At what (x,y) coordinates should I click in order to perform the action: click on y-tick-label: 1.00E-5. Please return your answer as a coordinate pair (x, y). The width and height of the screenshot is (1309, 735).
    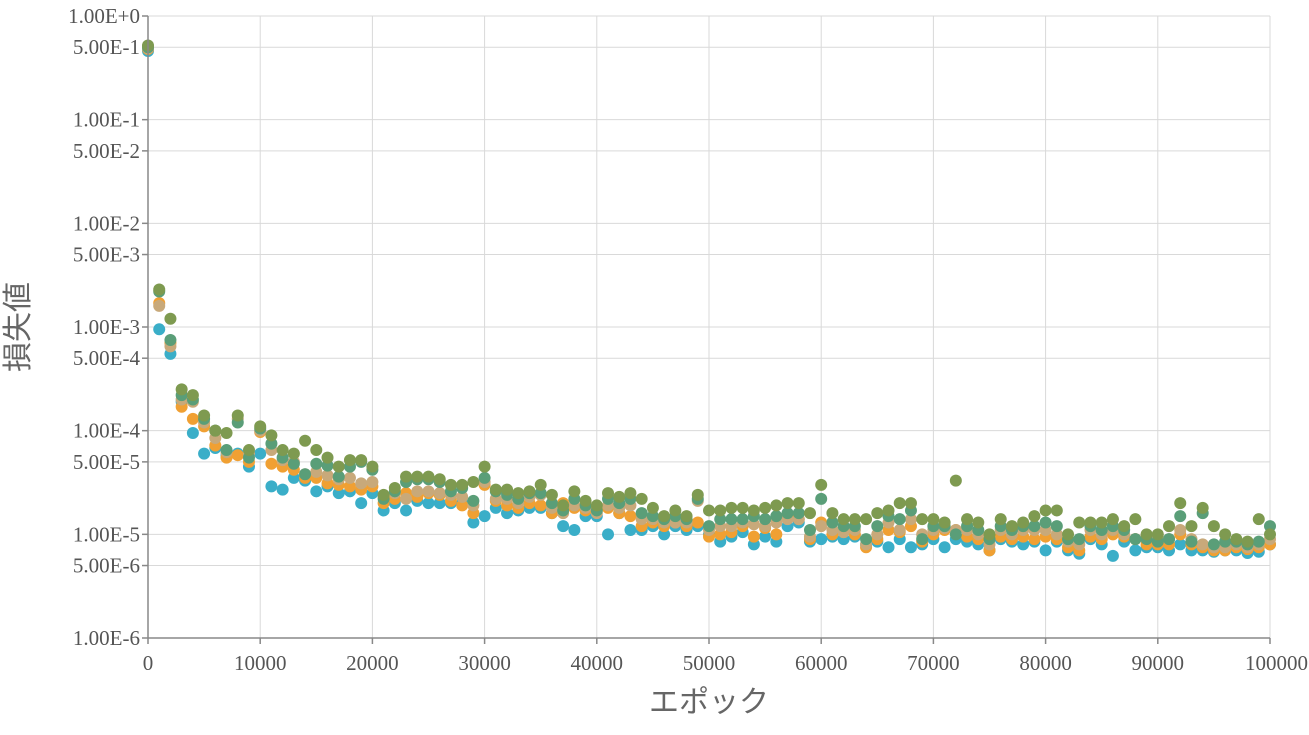
    Looking at the image, I should click on (106, 534).